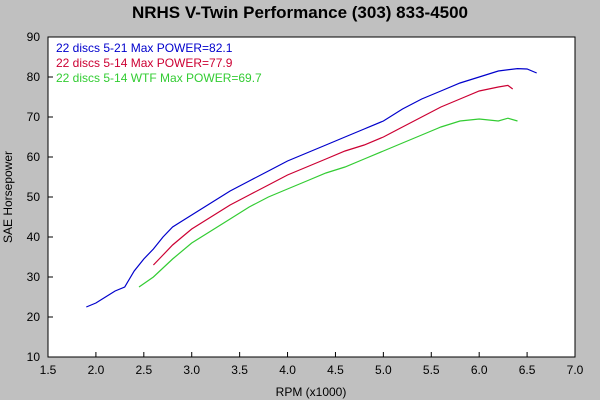 This screenshot has width=600, height=400. What do you see at coordinates (34, 197) in the screenshot?
I see `y-tick-label: 50` at bounding box center [34, 197].